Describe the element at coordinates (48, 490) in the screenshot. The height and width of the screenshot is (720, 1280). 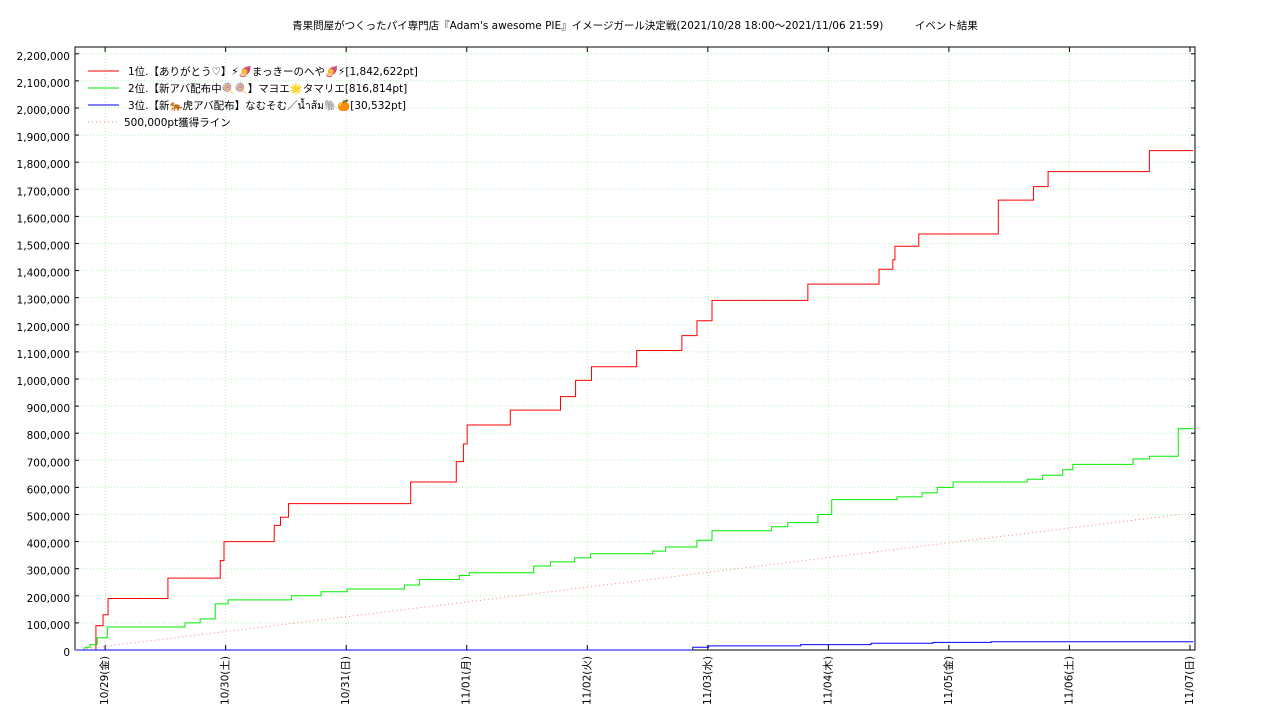
I see `y-tick-label: 600,000` at that location.